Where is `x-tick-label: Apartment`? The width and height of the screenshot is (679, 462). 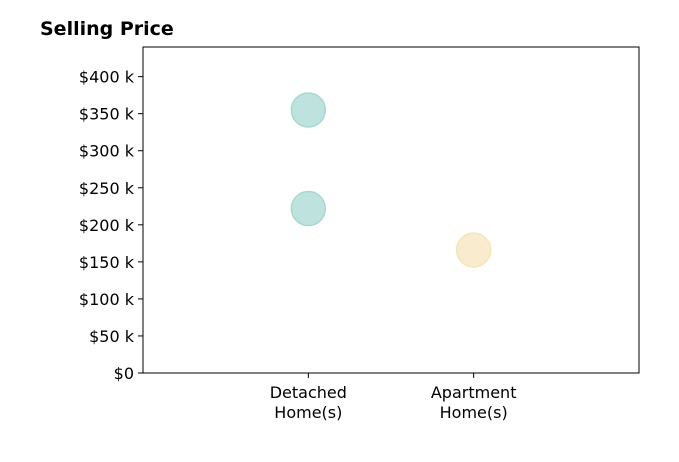 x-tick-label: Apartment is located at coordinates (474, 392).